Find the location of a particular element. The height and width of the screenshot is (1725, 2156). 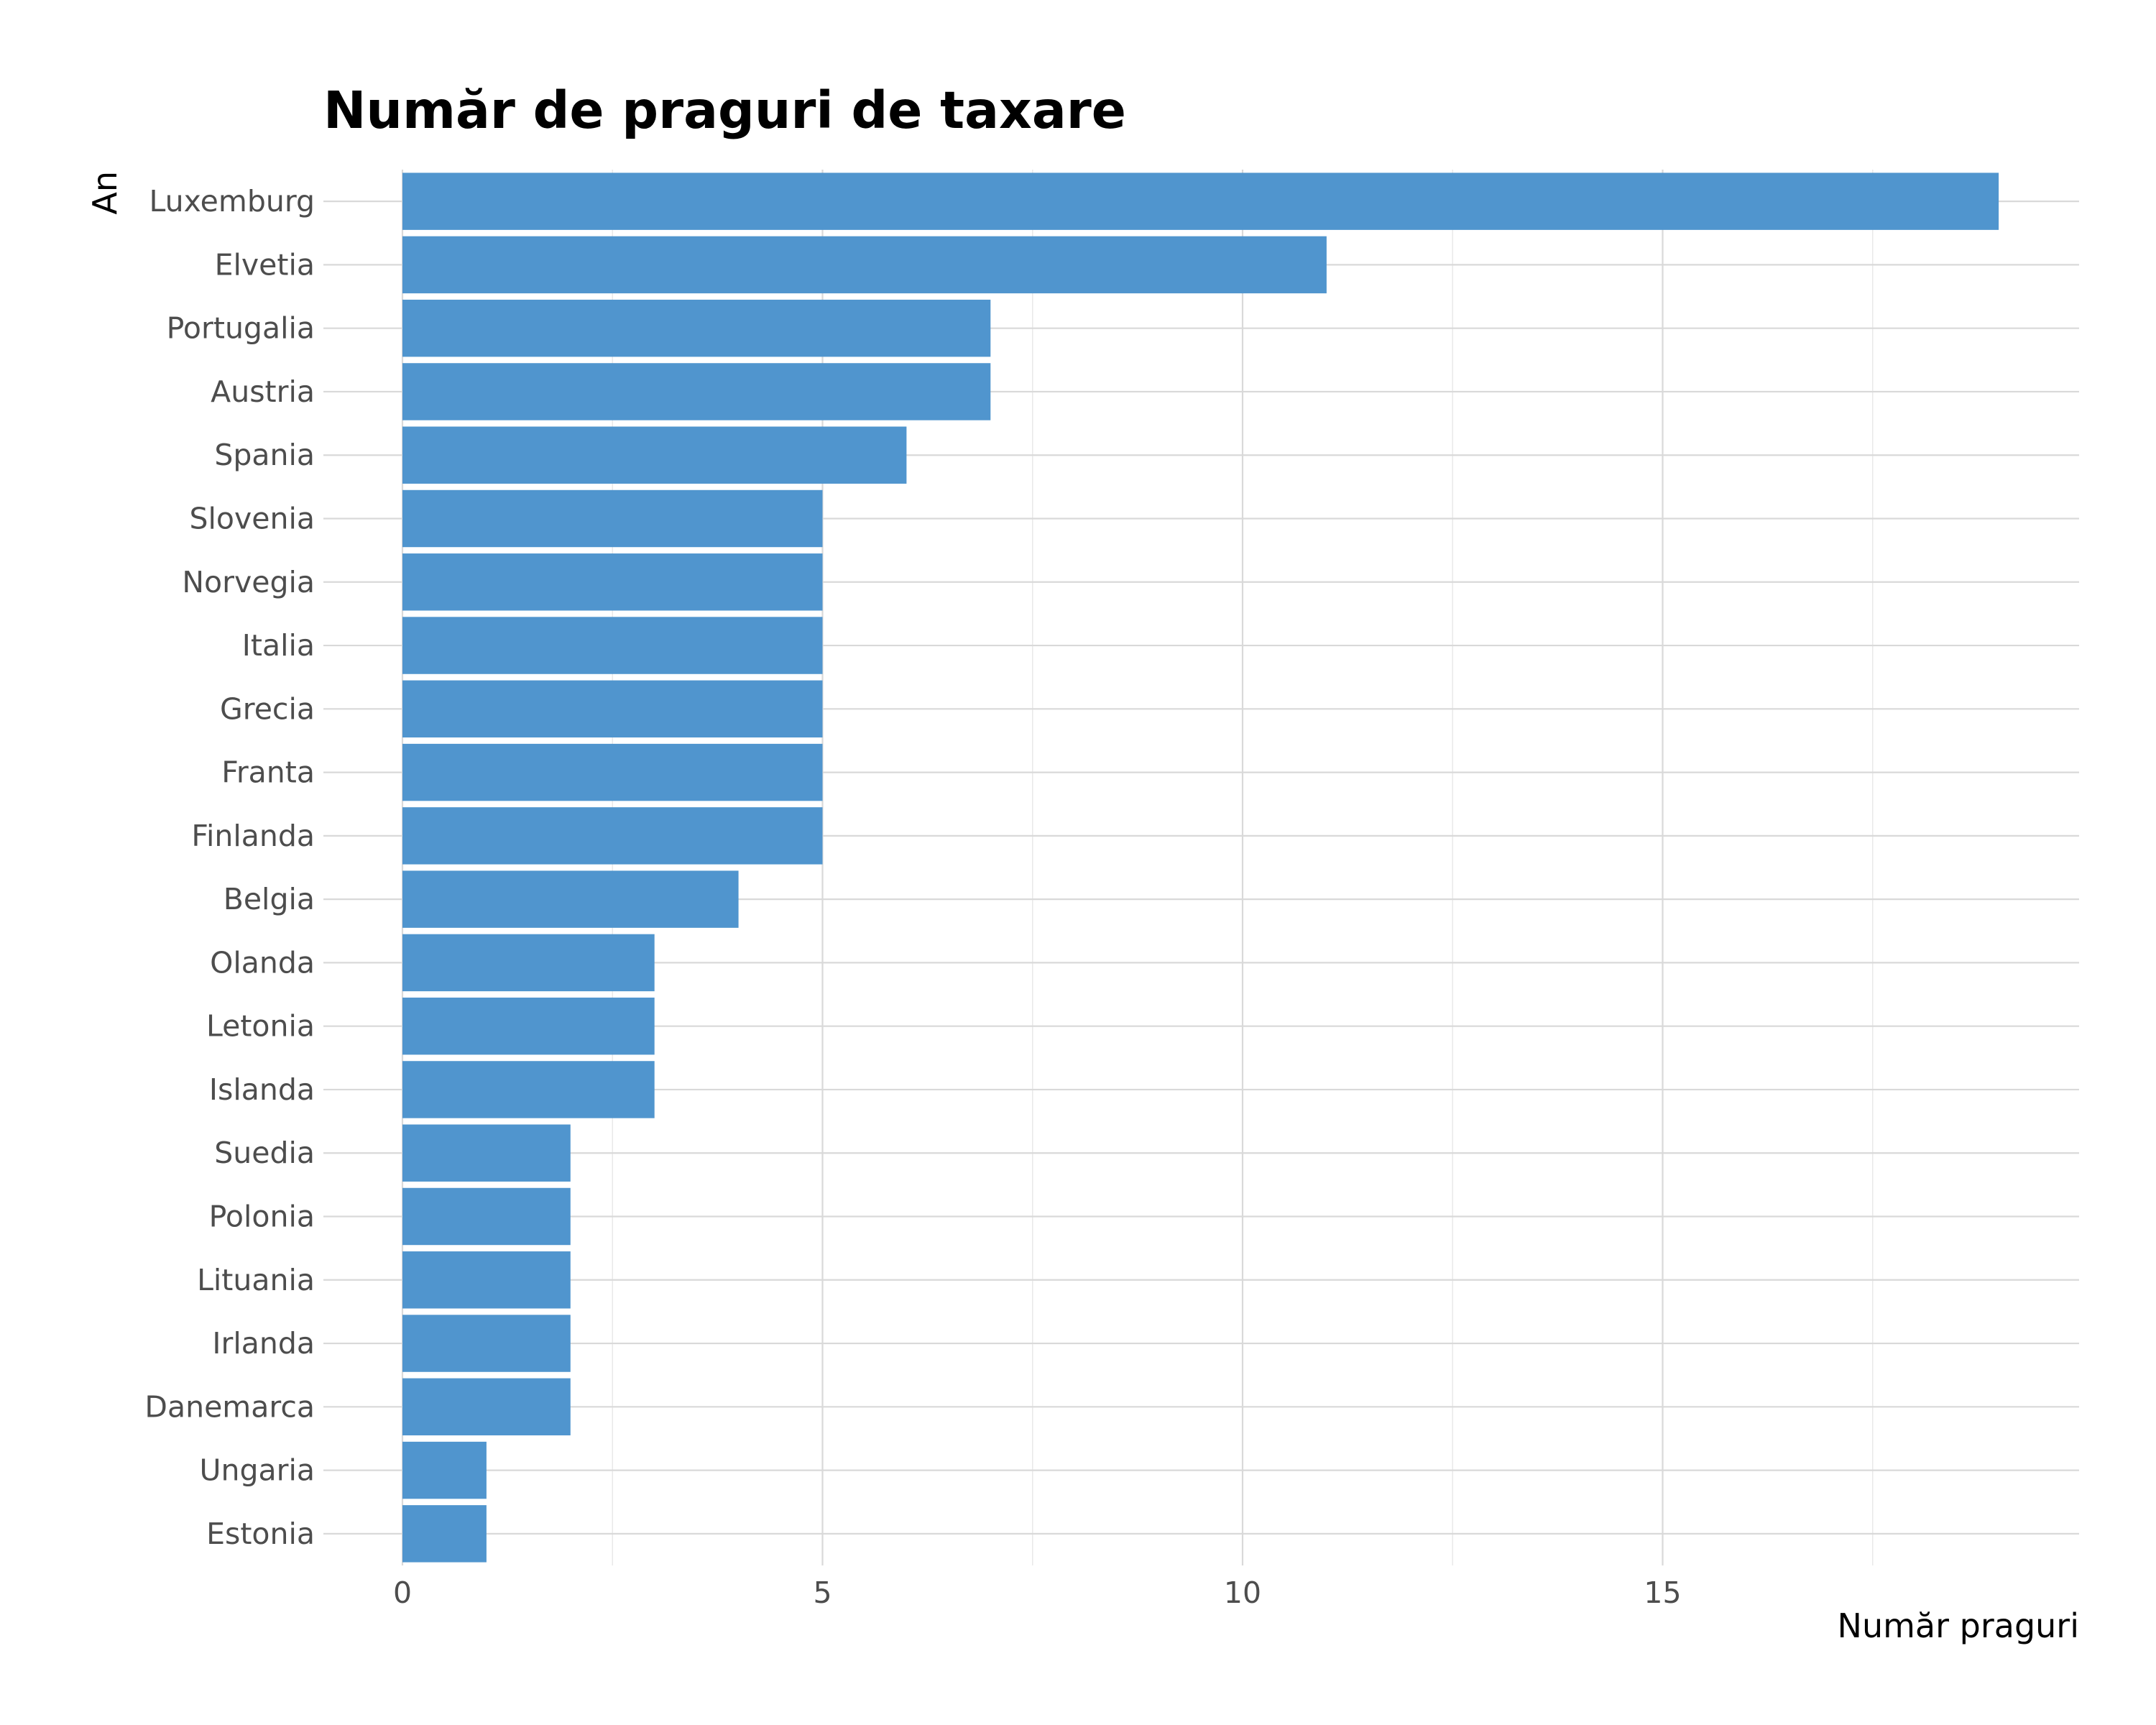

chart-title: Număr de praguri de taxare is located at coordinates (724, 110).